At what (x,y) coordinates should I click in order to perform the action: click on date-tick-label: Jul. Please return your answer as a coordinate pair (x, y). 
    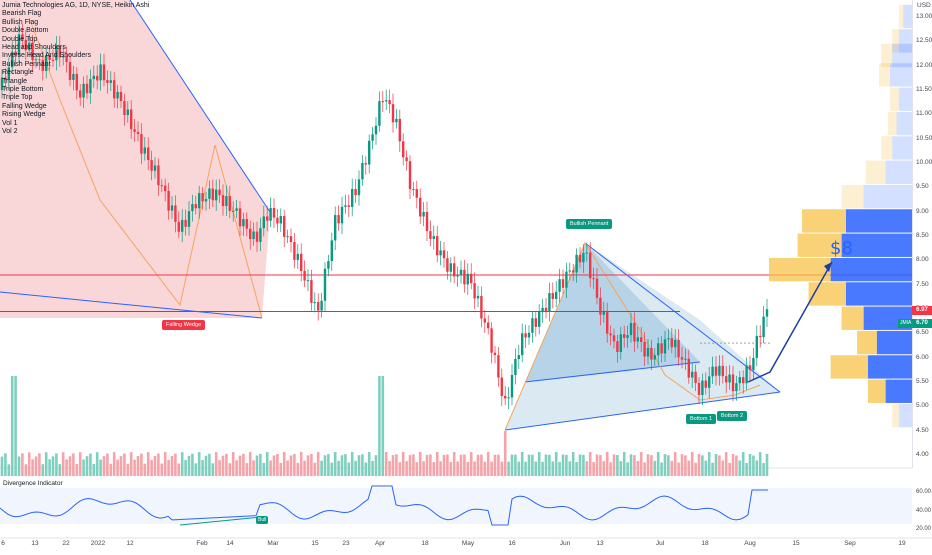
    Looking at the image, I should click on (660, 543).